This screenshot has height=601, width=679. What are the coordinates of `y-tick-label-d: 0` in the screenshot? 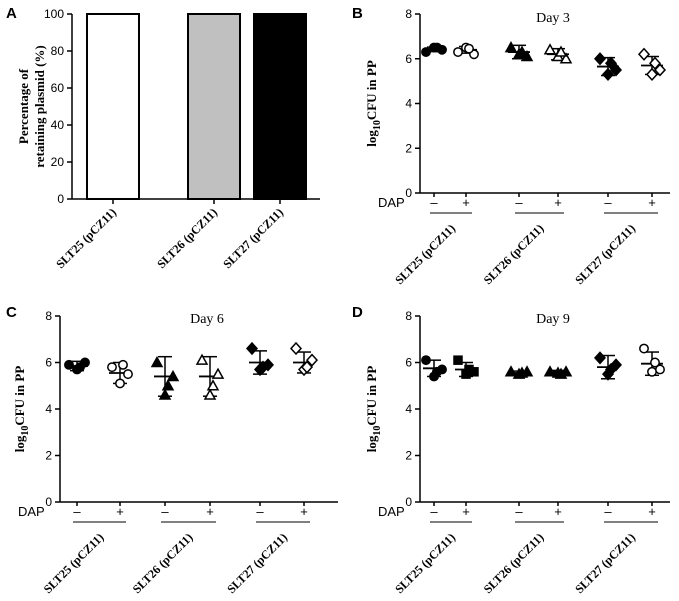 It's located at (408, 502).